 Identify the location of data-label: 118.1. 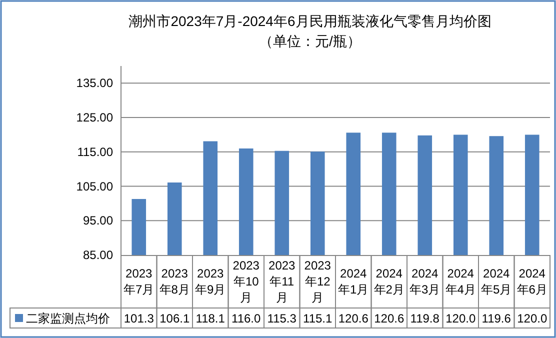
(211, 319).